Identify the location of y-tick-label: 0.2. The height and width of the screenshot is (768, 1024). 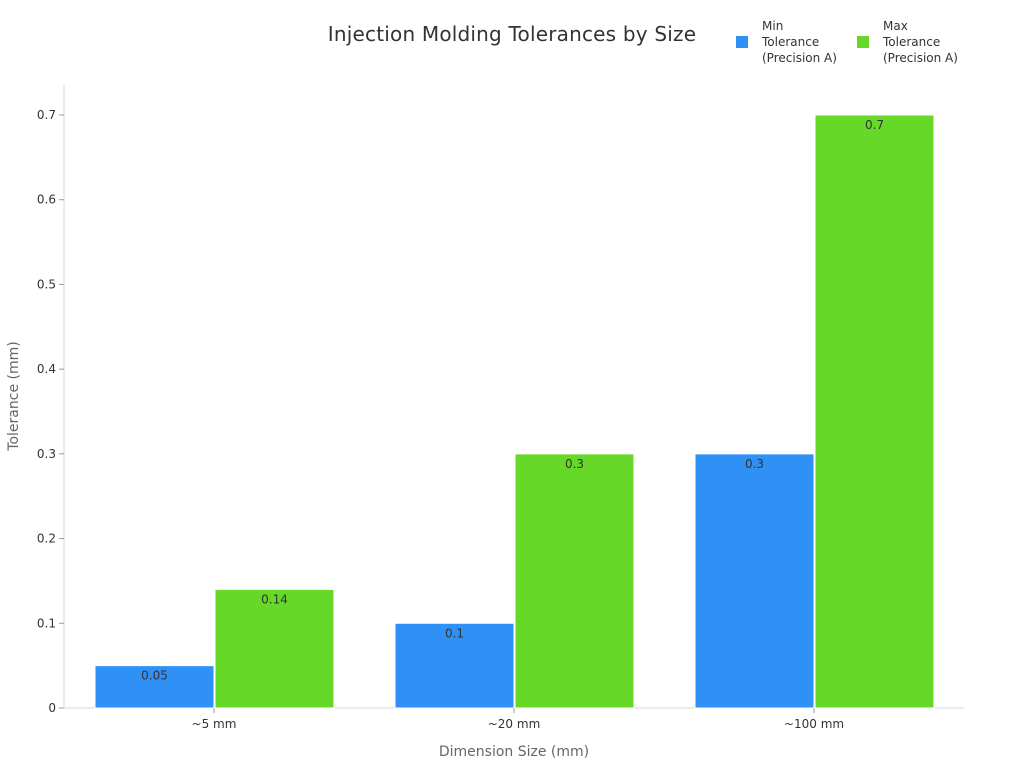
(46, 539).